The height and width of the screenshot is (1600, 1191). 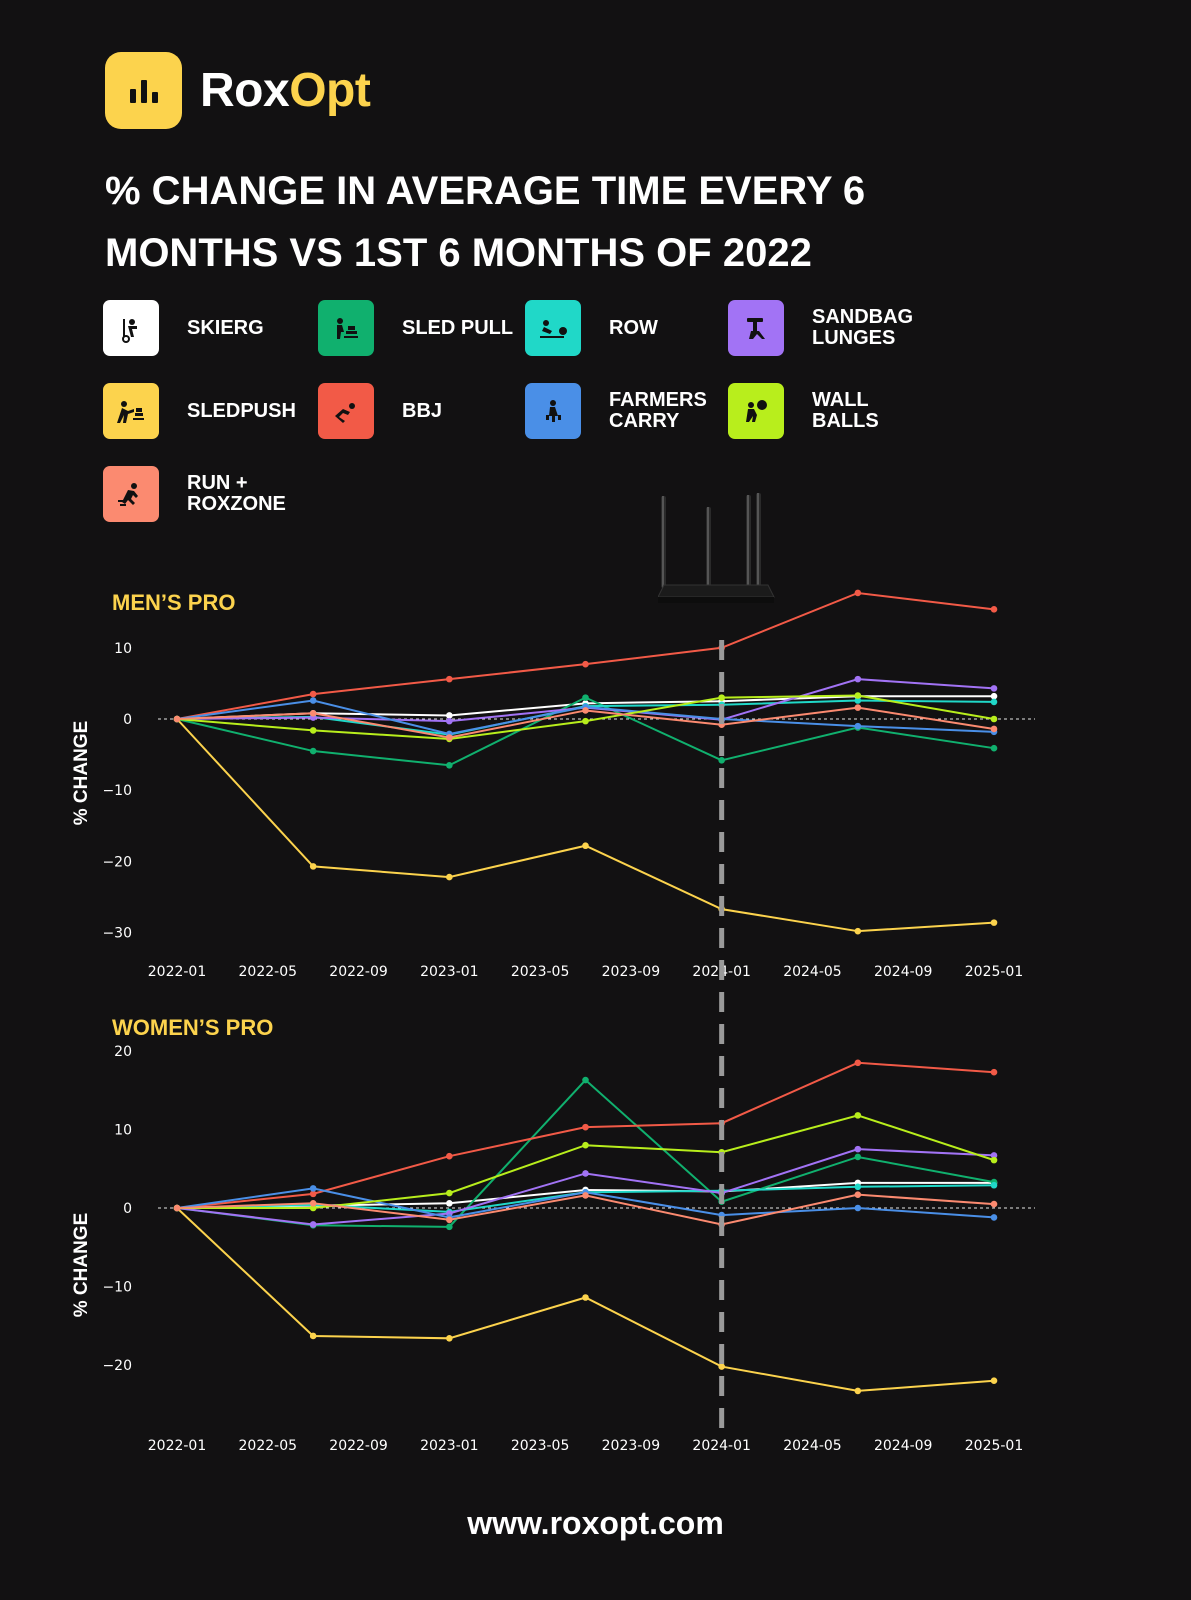 What do you see at coordinates (81, 773) in the screenshot?
I see `y-axis-label: % CHANGE` at bounding box center [81, 773].